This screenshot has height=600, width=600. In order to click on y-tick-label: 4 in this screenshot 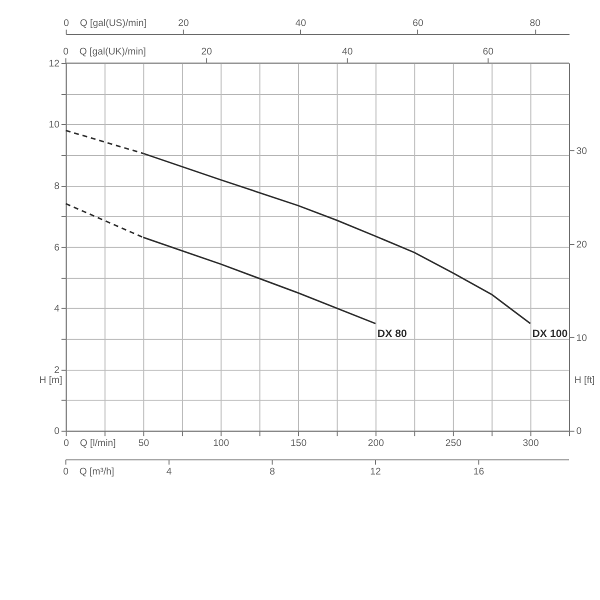, I will do `click(57, 309)`.